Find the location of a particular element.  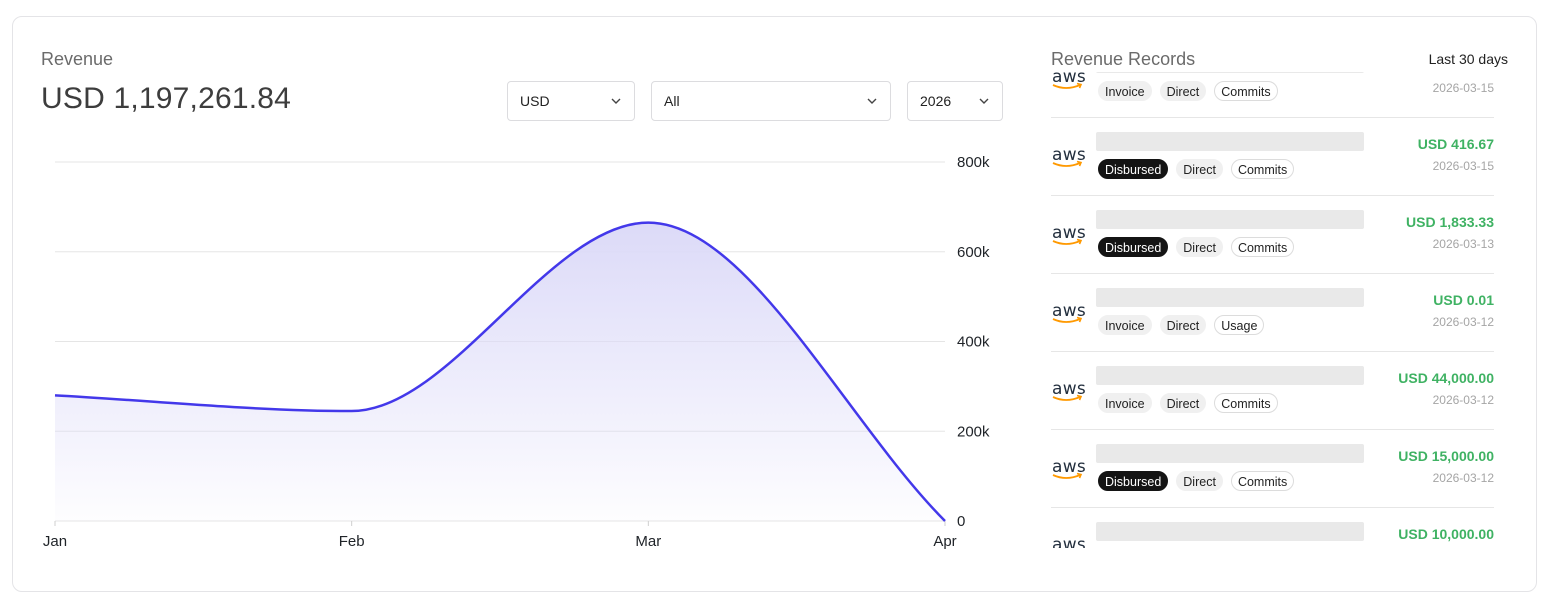

record-amount: USD 1,833.33 is located at coordinates (1450, 222).